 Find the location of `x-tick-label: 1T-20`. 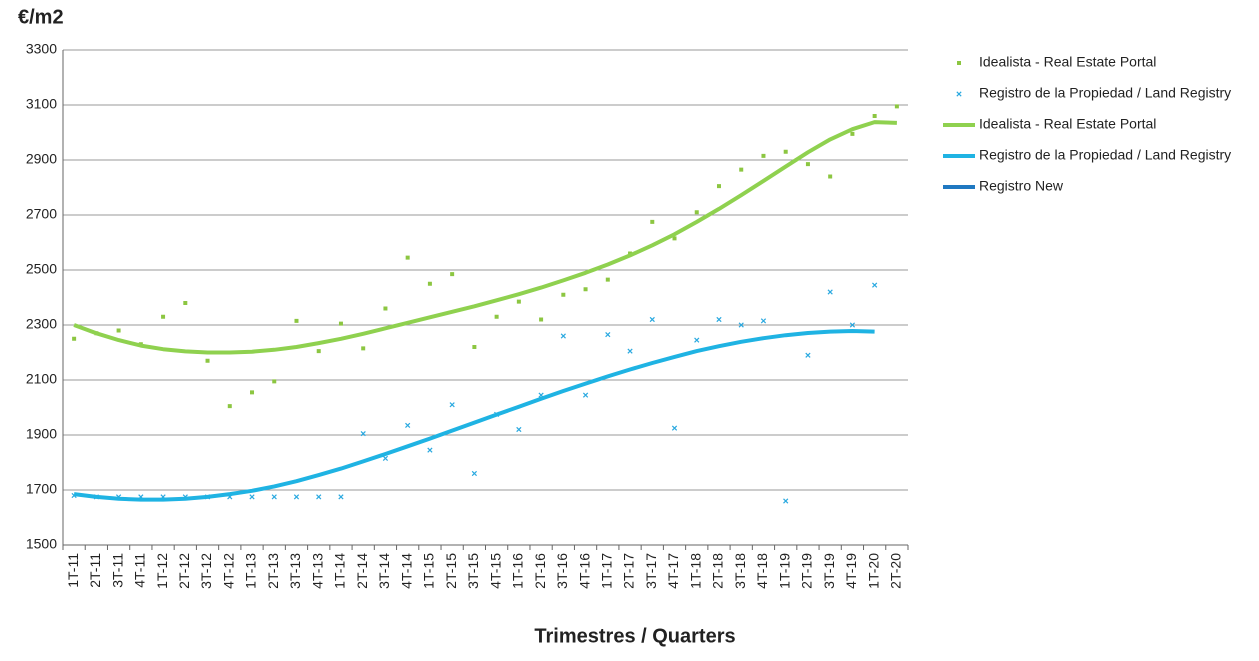

x-tick-label: 1T-20 is located at coordinates (873, 571).